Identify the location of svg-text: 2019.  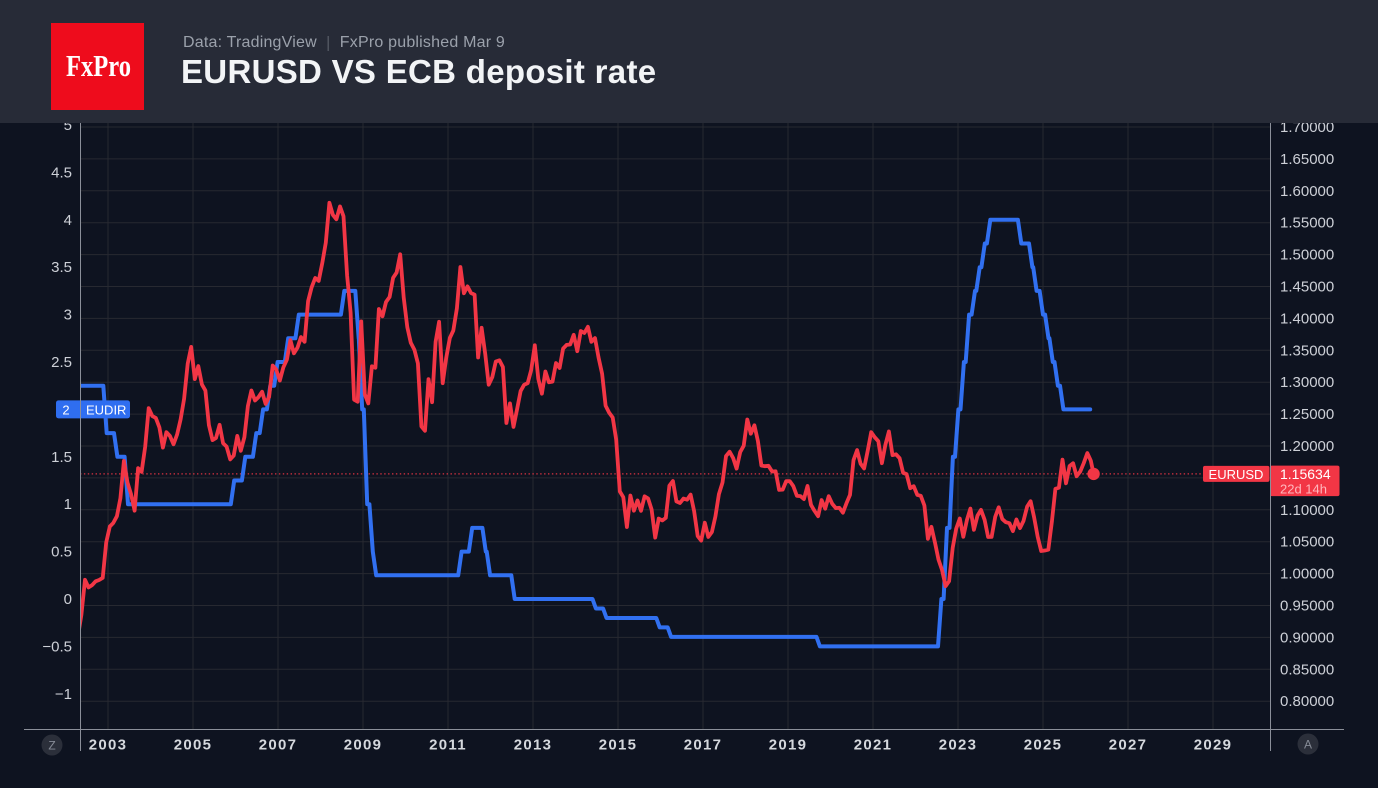
(788, 745).